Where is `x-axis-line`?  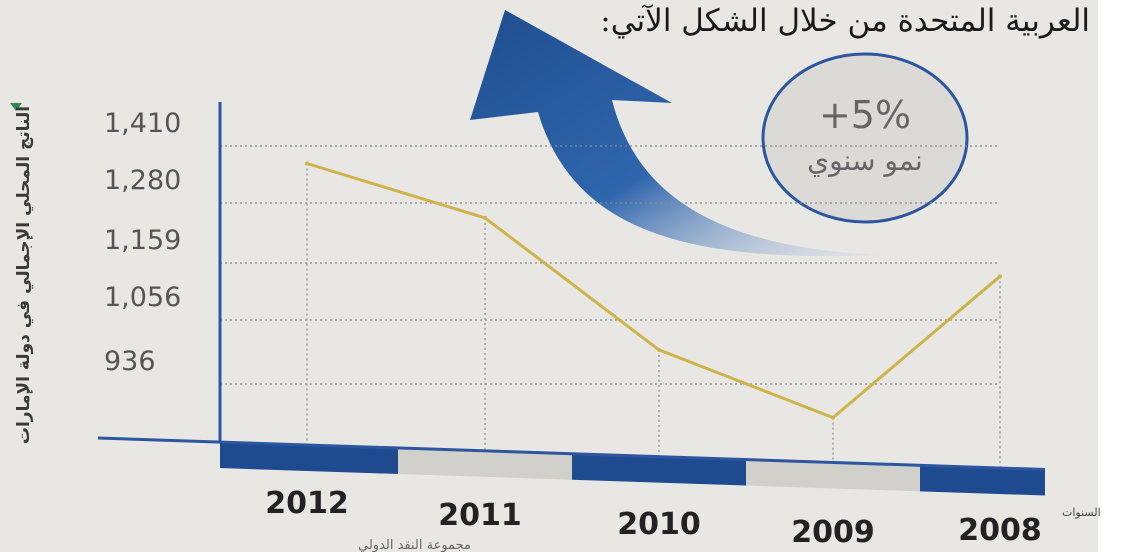
x-axis-line is located at coordinates (571, 453).